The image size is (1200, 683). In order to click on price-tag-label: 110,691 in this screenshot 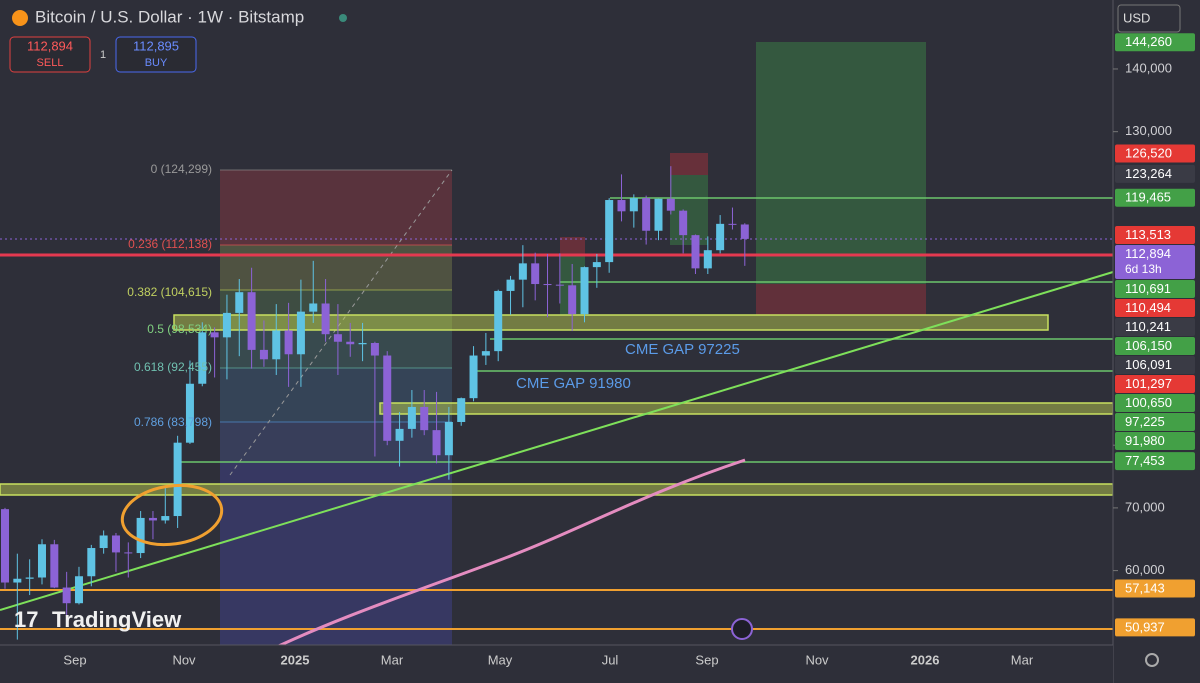, I will do `click(1148, 288)`.